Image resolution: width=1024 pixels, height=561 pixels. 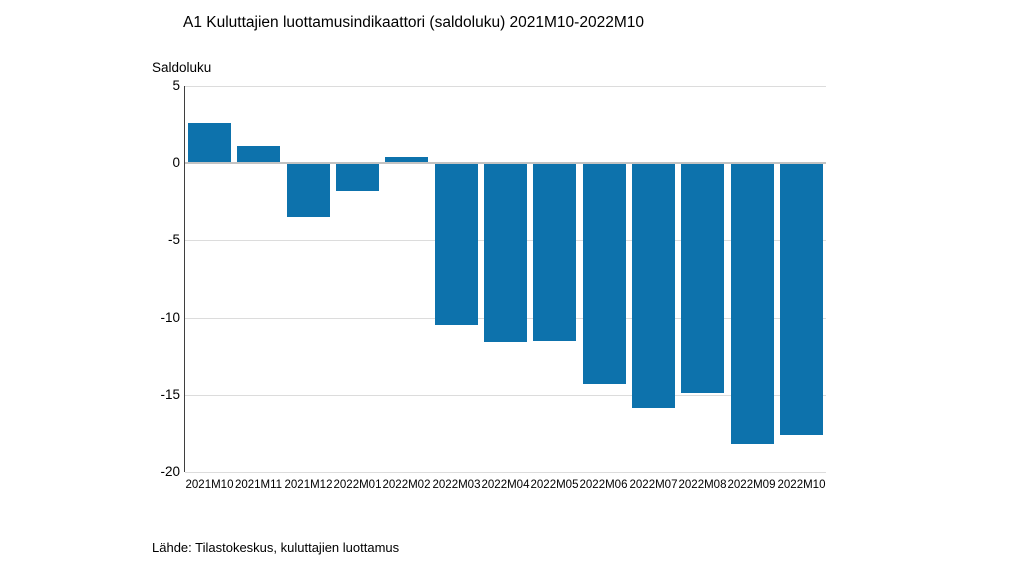 I want to click on y-axis-line, so click(x=184, y=279).